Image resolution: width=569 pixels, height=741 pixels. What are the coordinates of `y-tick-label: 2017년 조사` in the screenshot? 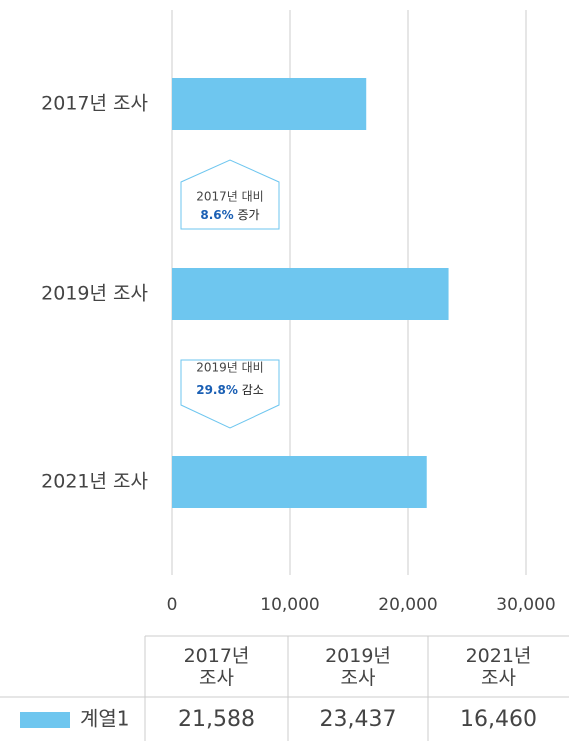 It's located at (94, 104).